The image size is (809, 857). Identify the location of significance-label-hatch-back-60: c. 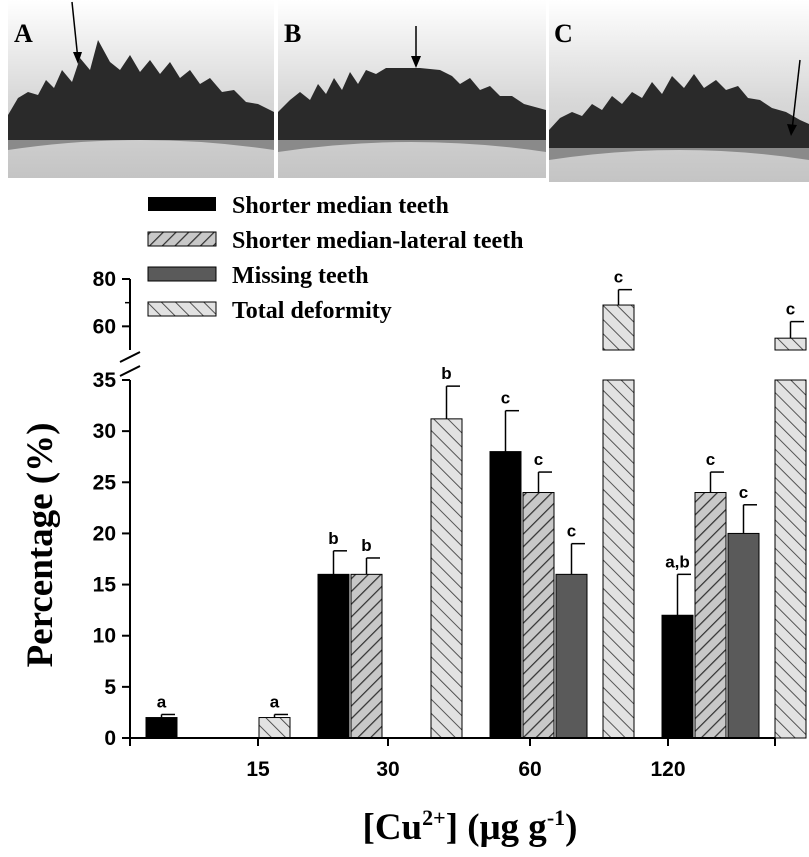
(538, 459).